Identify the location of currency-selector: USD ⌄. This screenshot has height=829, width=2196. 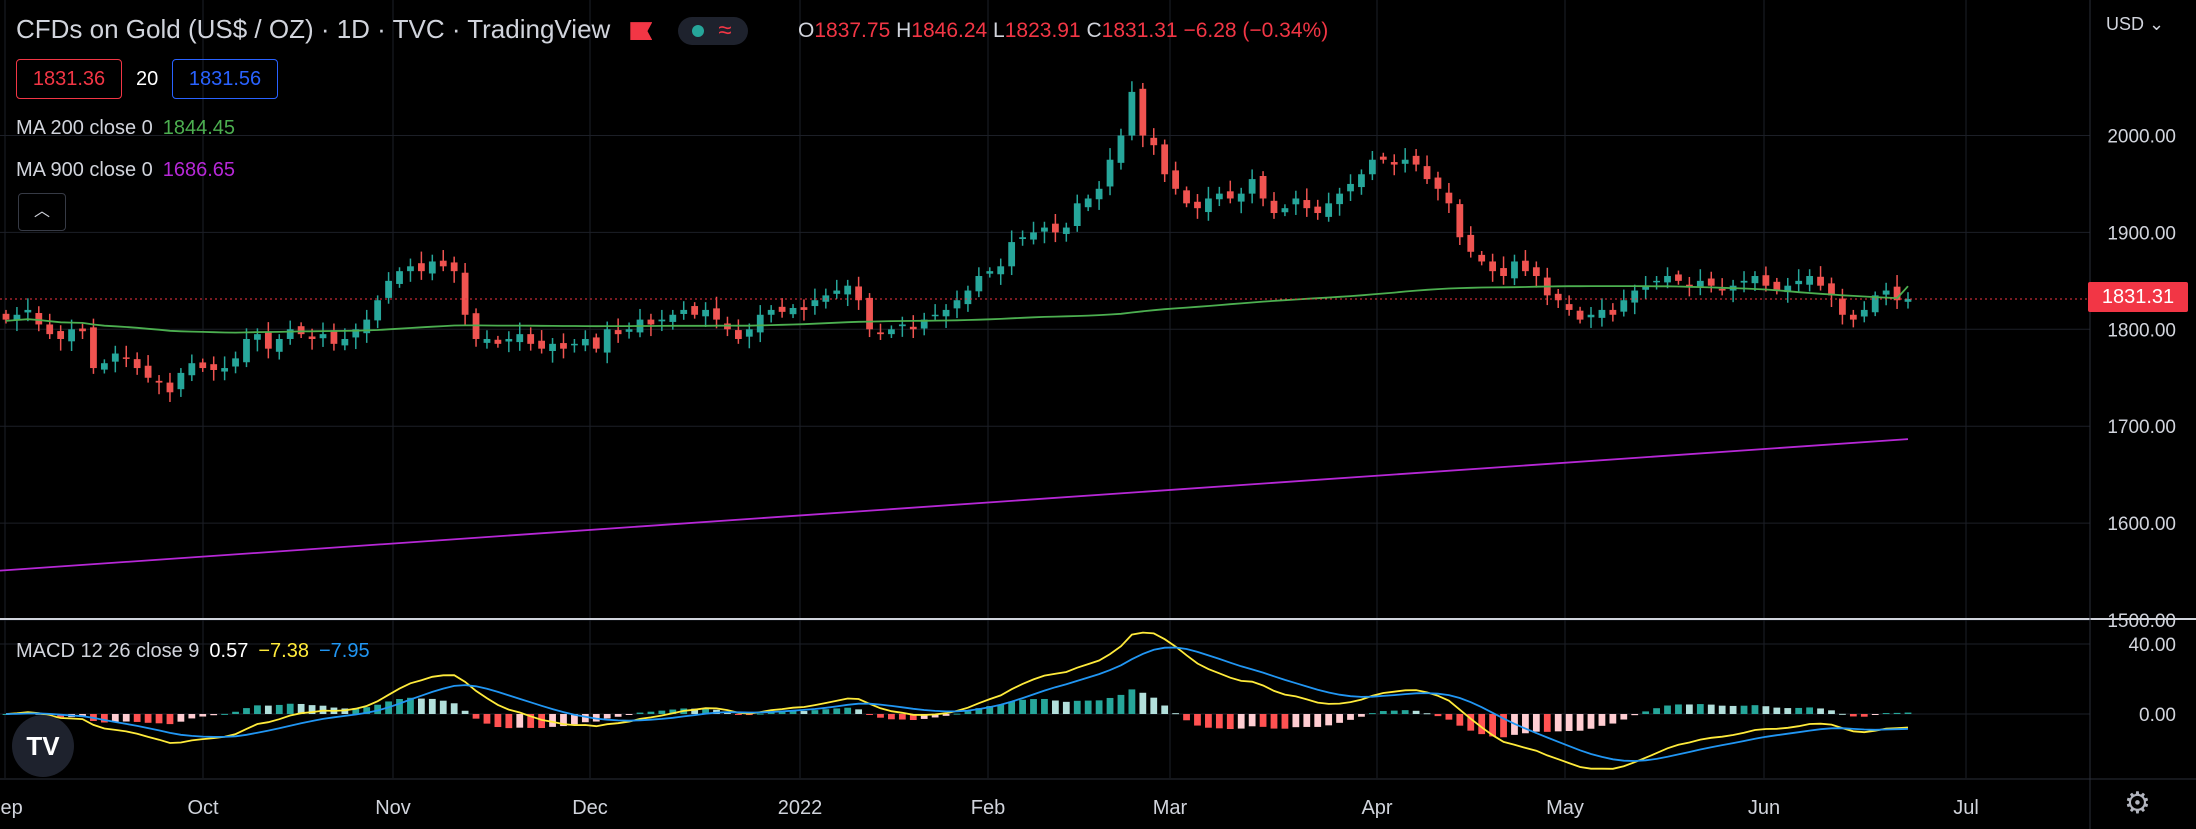
(2135, 24).